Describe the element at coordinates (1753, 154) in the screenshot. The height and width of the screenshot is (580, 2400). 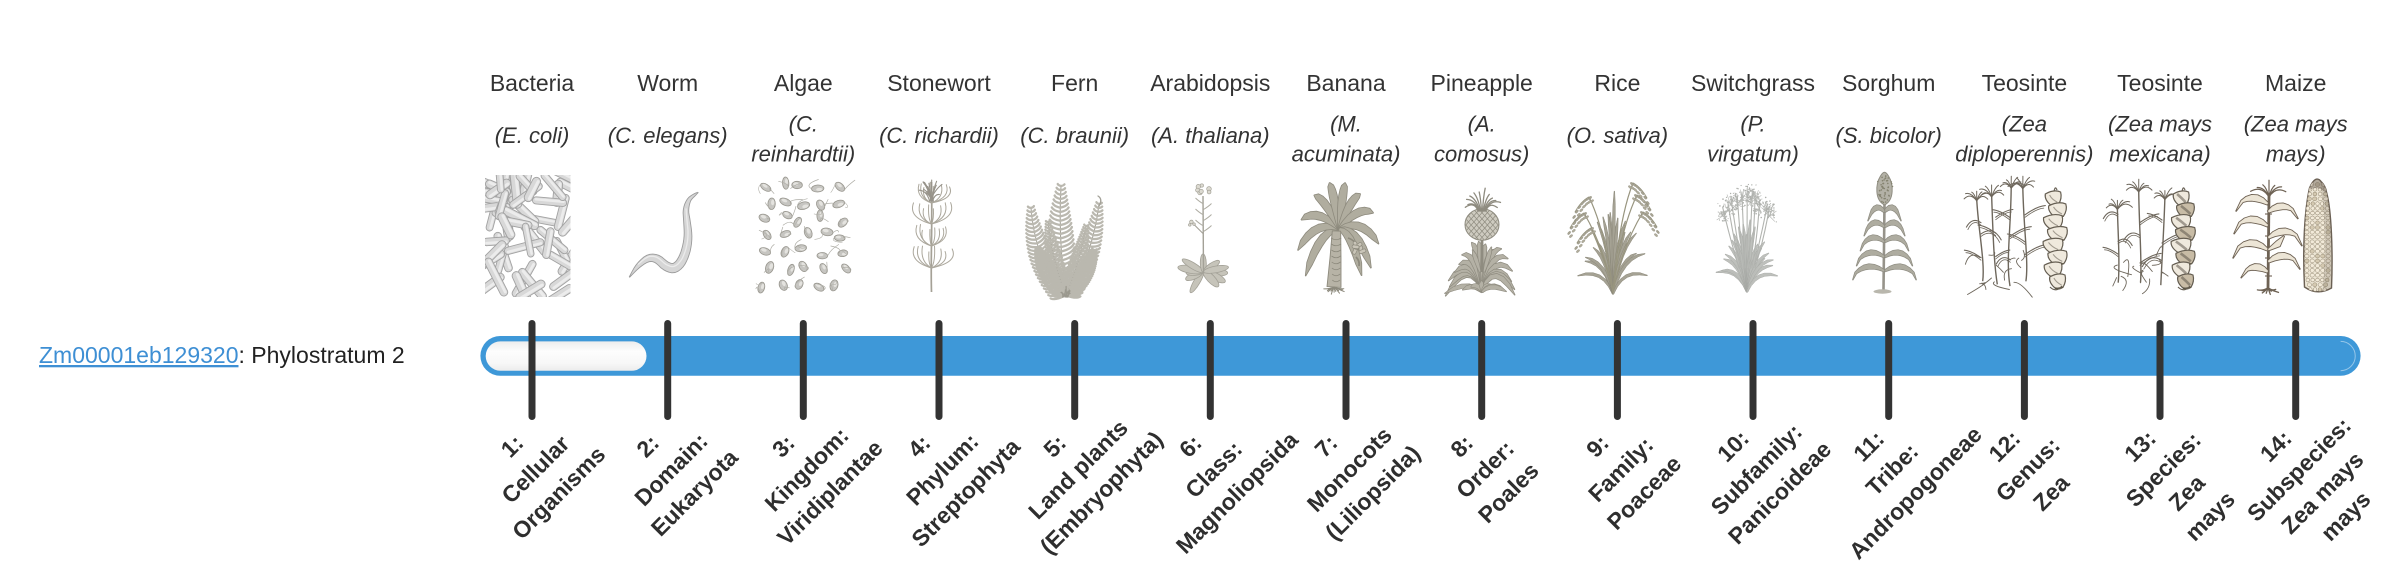
I see `svg-text: virgatum)` at that location.